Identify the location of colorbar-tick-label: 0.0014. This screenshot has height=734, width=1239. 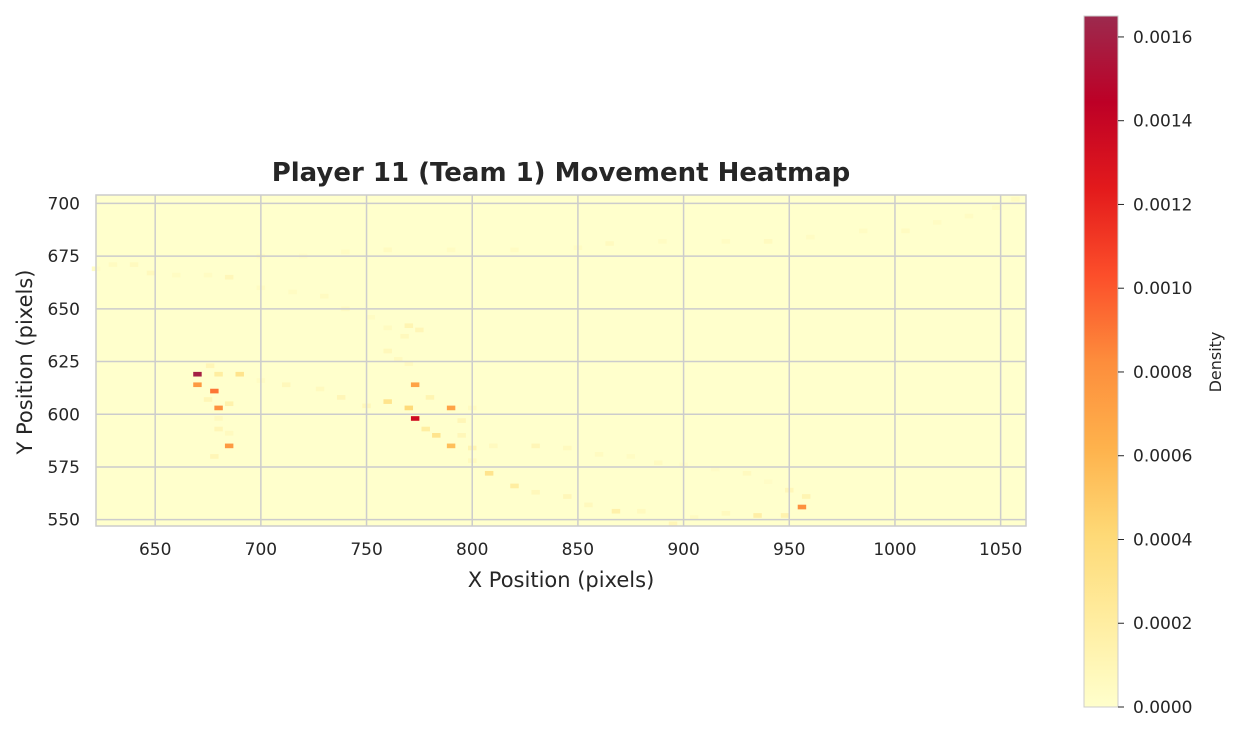
(1162, 122).